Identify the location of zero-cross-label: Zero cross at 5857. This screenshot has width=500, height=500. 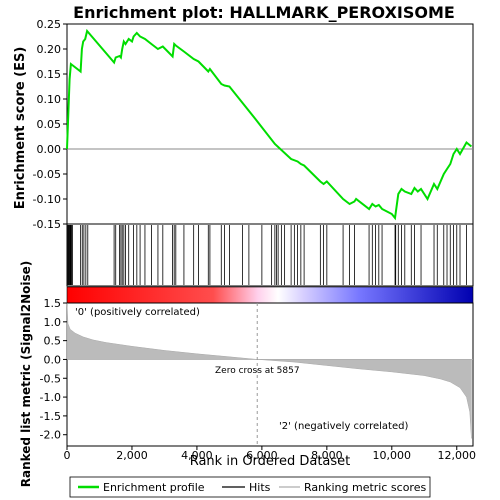
(257, 371).